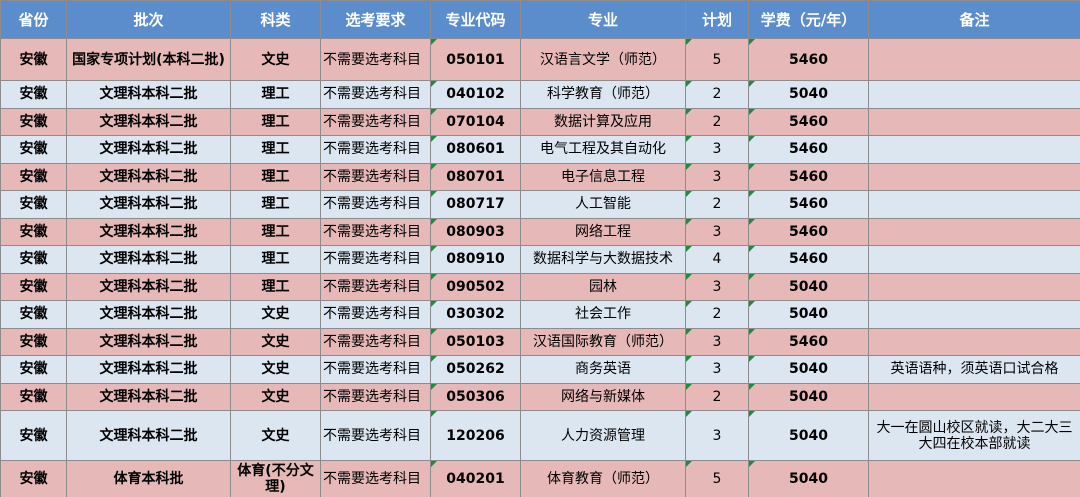 The height and width of the screenshot is (497, 1080). I want to click on header-cell: 选考要求, so click(375, 19).